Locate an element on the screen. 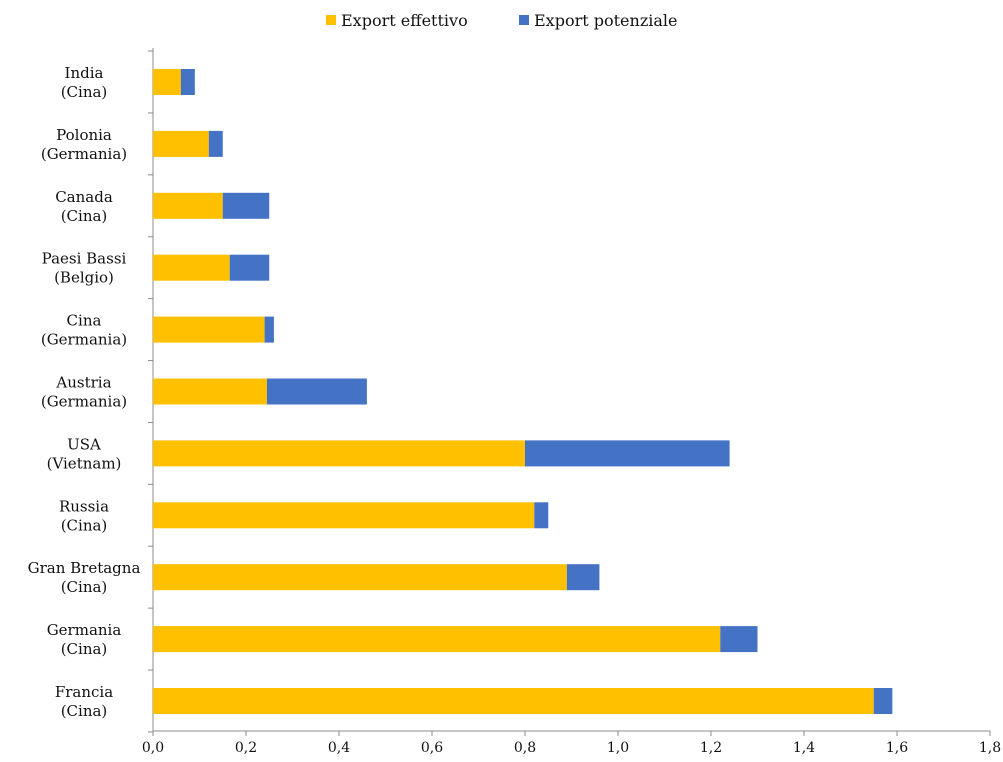 The image size is (1003, 762). category-label: Germania (Cina) is located at coordinates (84, 639).